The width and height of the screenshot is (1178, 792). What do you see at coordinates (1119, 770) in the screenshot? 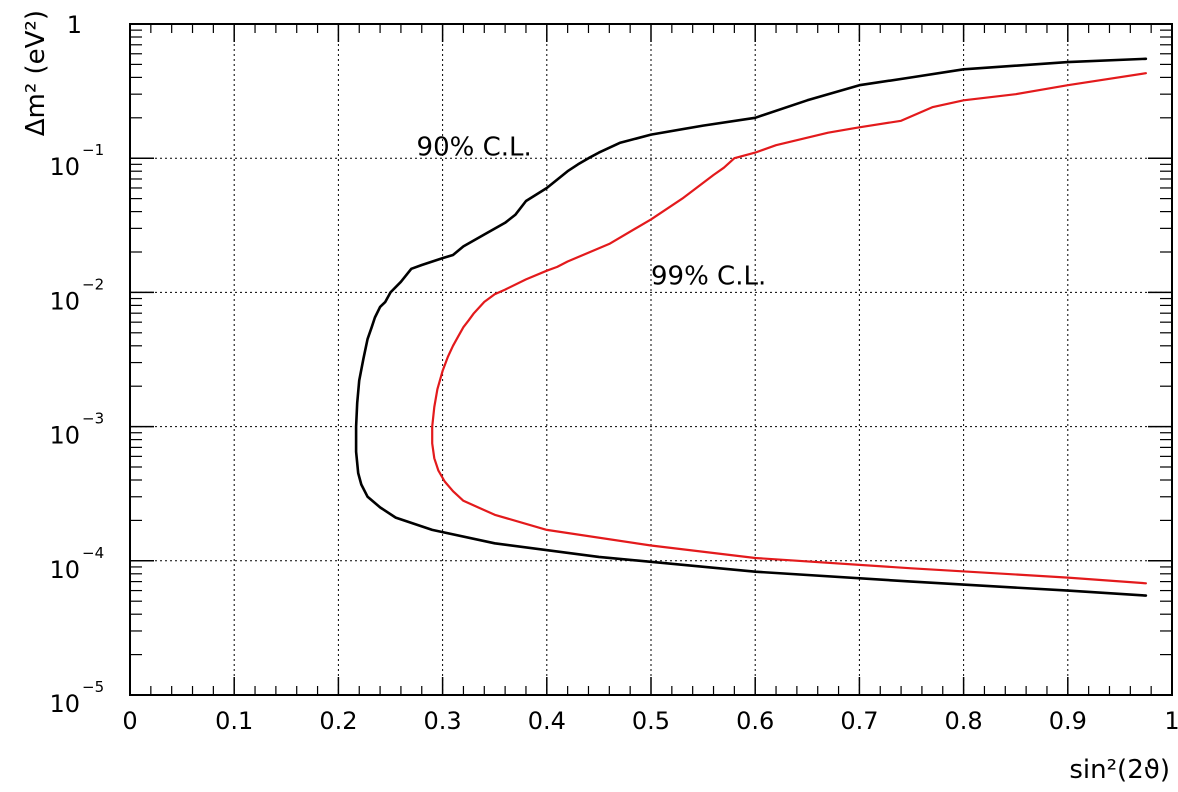
I see `x-axis-title: sin²(2ϑ)` at bounding box center [1119, 770].